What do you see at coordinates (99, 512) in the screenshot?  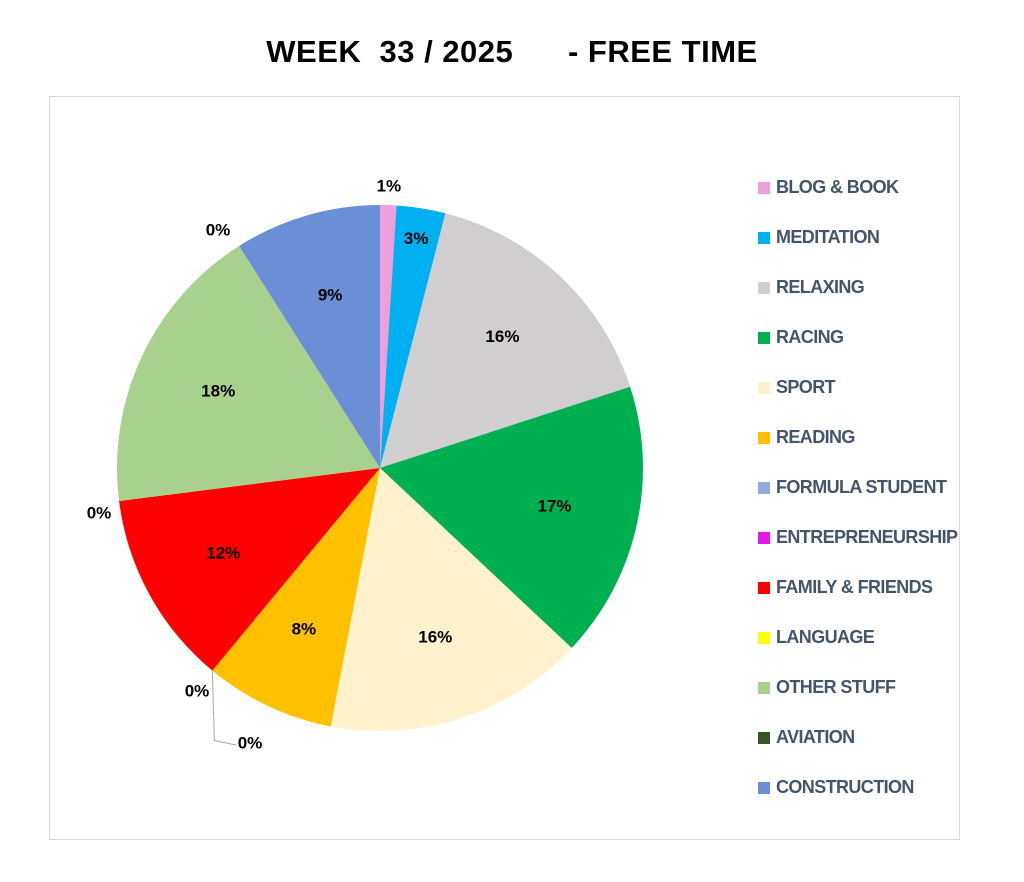 I see `slice-label-language: 0%` at bounding box center [99, 512].